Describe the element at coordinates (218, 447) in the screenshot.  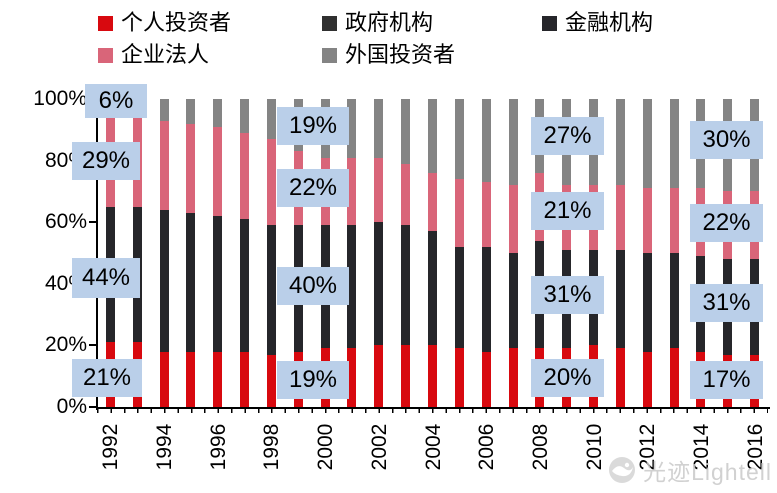
I see `x-tick-label: 1996` at that location.